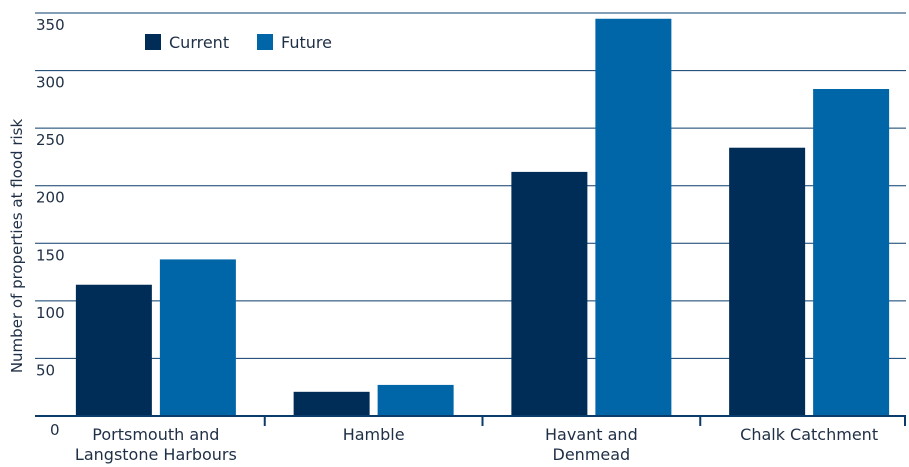 The image size is (909, 467). I want to click on x-tick-label-line: Hamble, so click(374, 434).